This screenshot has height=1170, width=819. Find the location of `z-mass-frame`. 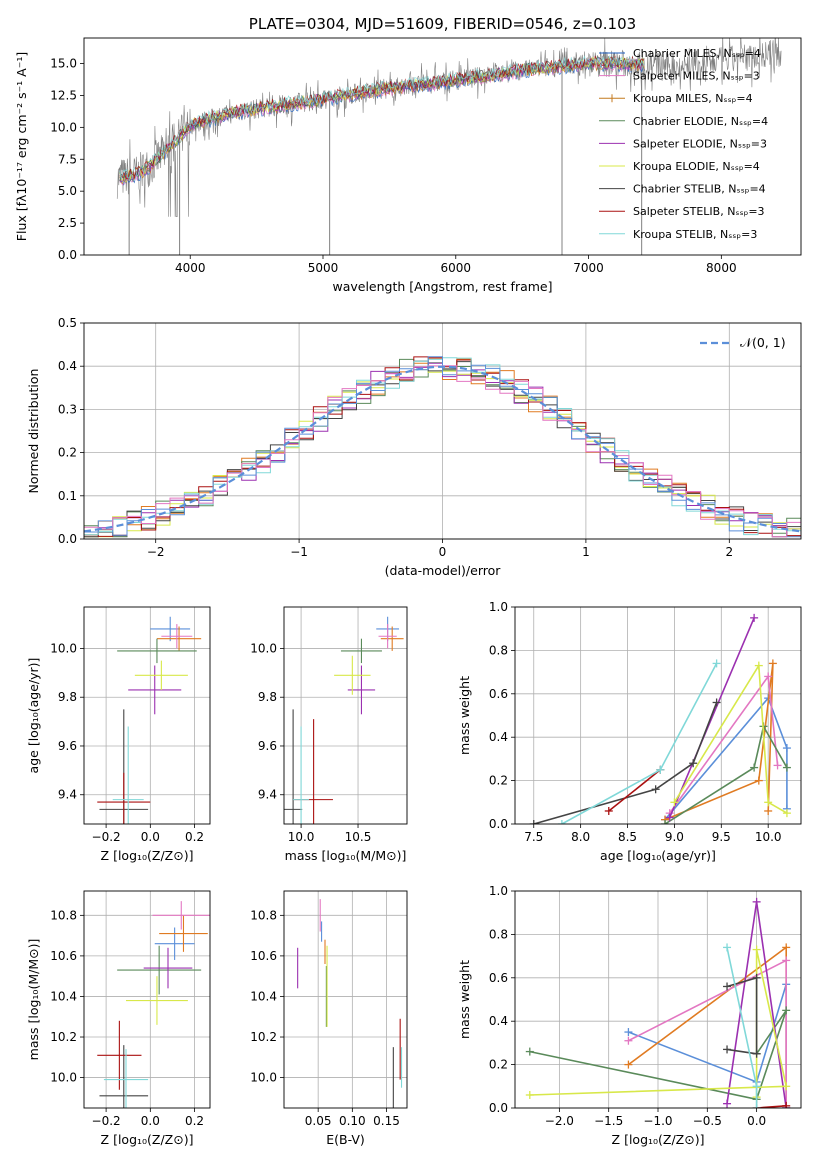

z-mass-frame is located at coordinates (147, 999).